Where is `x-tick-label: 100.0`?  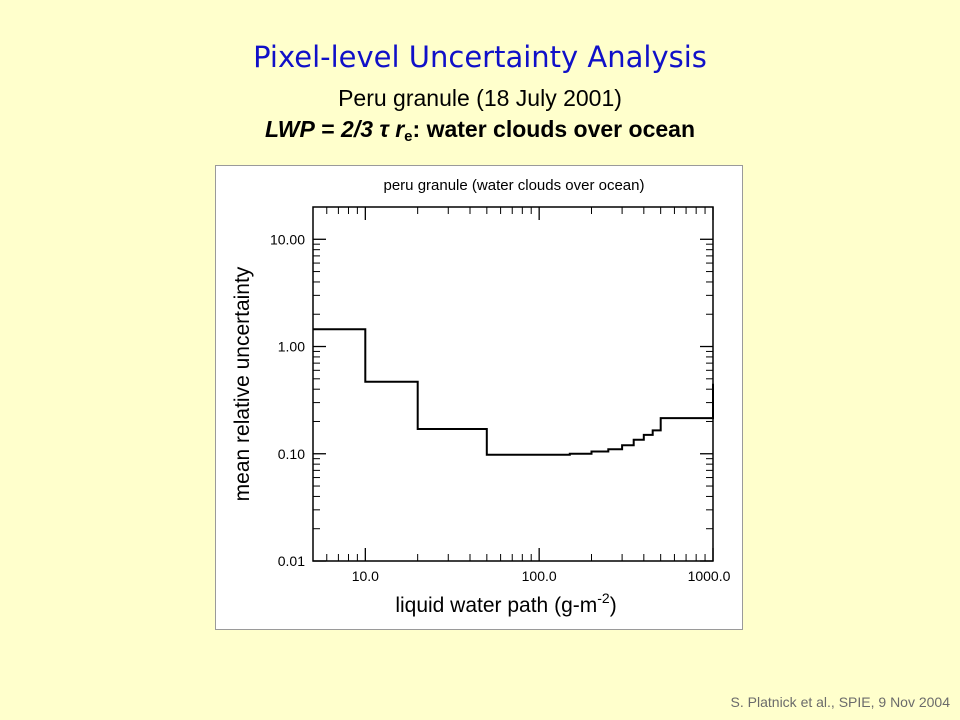 x-tick-label: 100.0 is located at coordinates (539, 576).